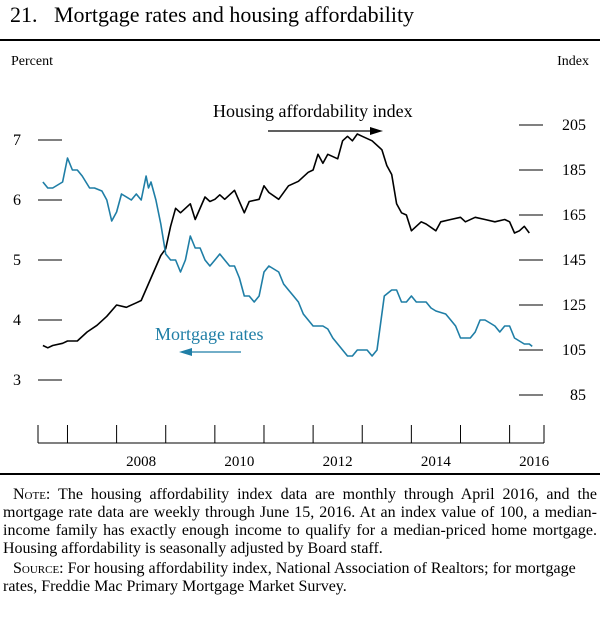  I want to click on mortgage-rates-label: Mortgage rates, so click(209, 334).